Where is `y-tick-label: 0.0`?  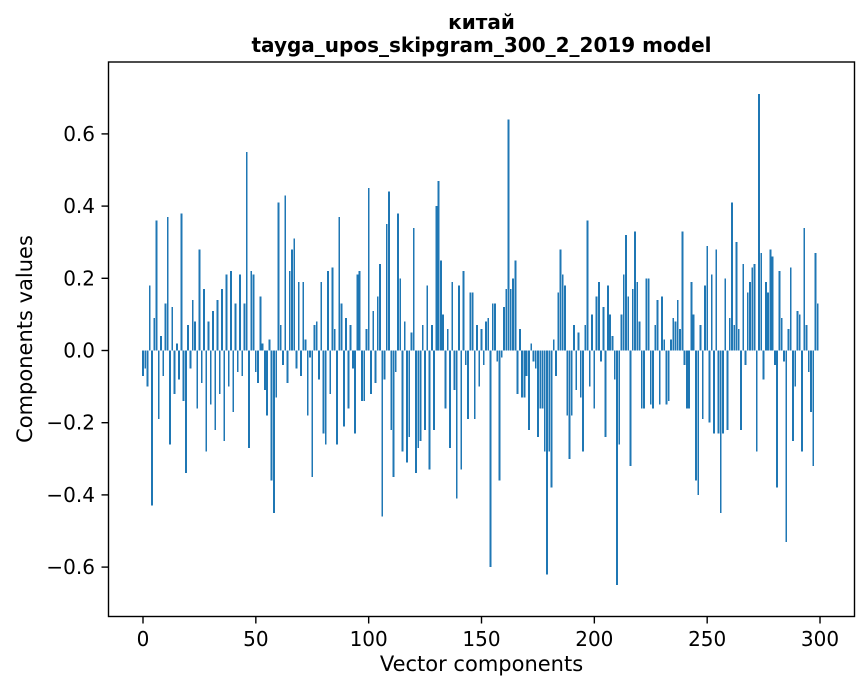 y-tick-label: 0.0 is located at coordinates (79, 351).